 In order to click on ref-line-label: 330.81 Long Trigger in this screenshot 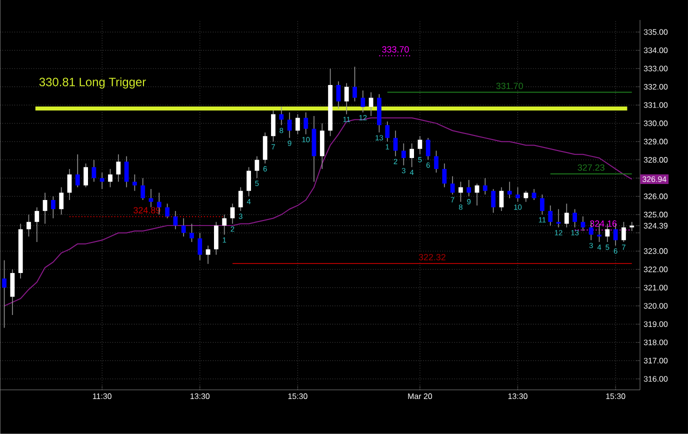, I will do `click(92, 83)`.